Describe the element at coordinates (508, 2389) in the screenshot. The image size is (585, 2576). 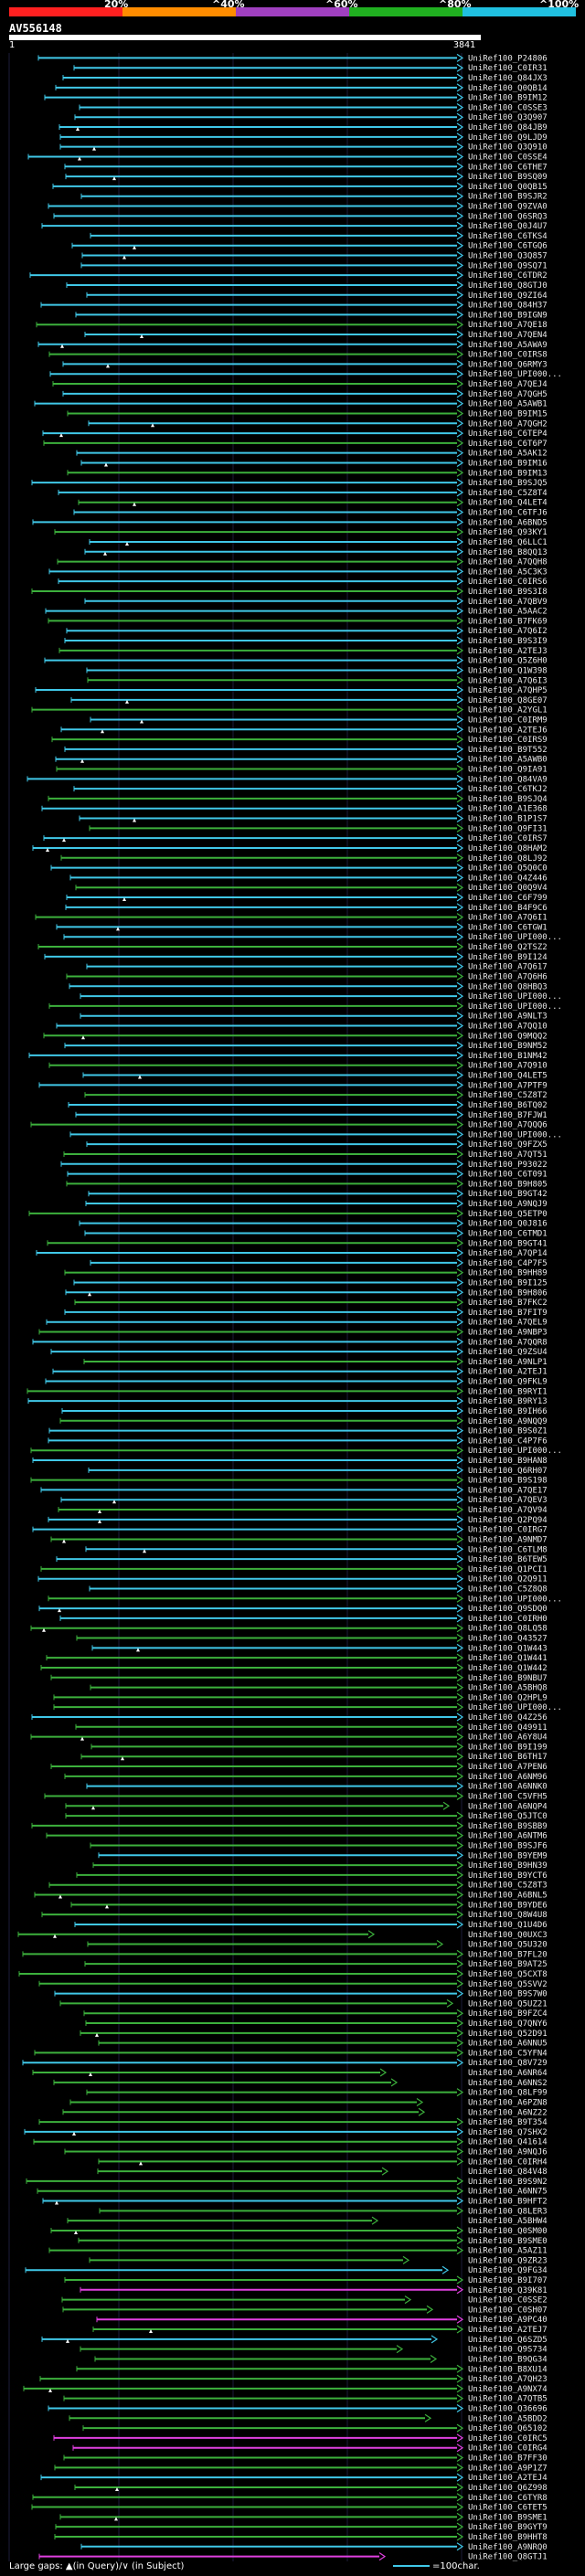
I see `hit-label: UniRef100_A9NX74` at that location.